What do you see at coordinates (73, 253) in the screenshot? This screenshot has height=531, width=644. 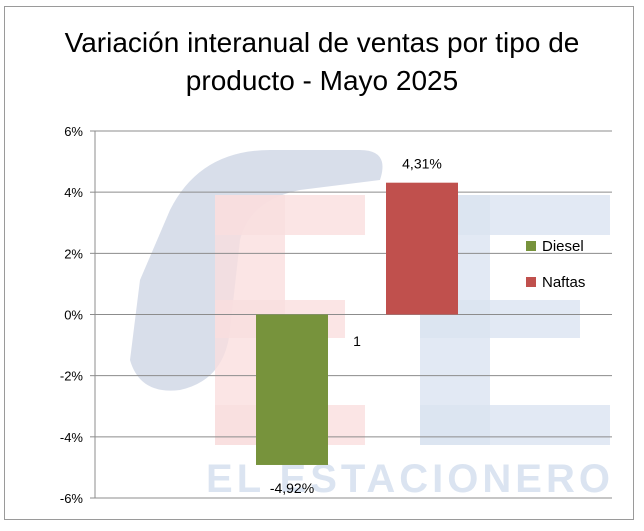 I see `y-tick-label: 2%` at bounding box center [73, 253].